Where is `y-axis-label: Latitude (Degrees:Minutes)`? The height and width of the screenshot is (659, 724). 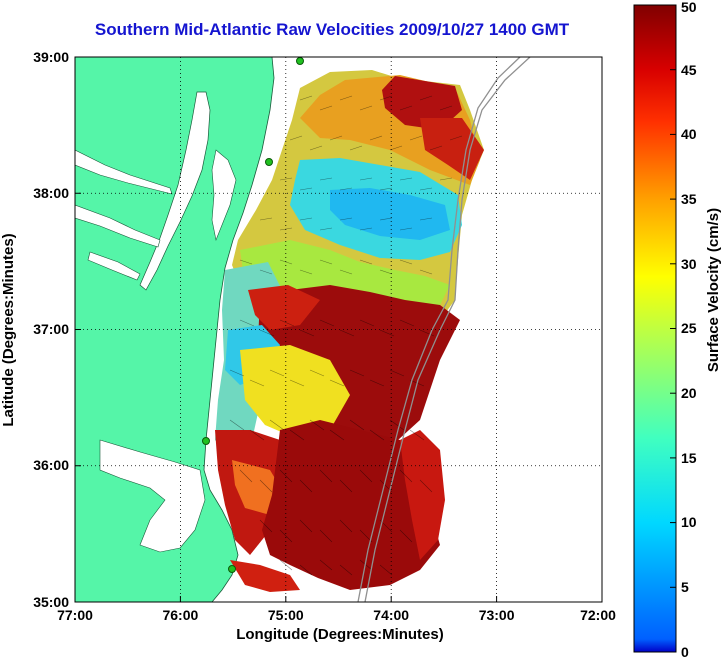
y-axis-label: Latitude (Degrees:Minutes) is located at coordinates (8, 329).